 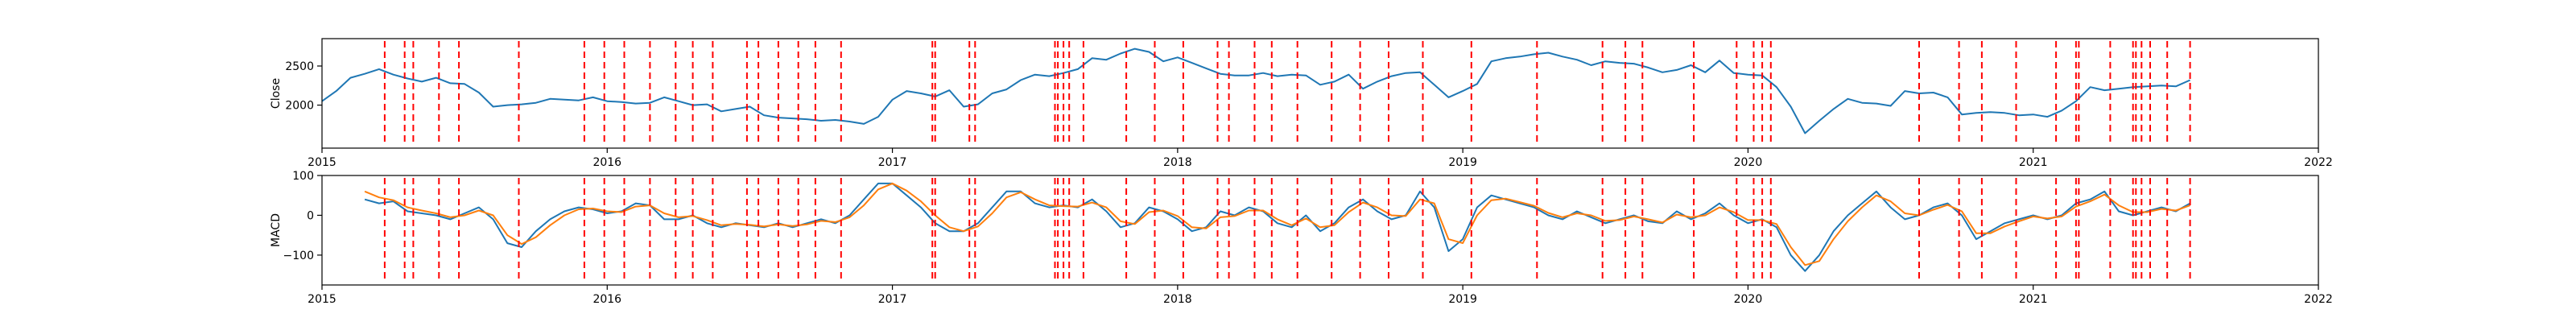 I want to click on close-x-tick-label-0: 2015, so click(x=322, y=162).